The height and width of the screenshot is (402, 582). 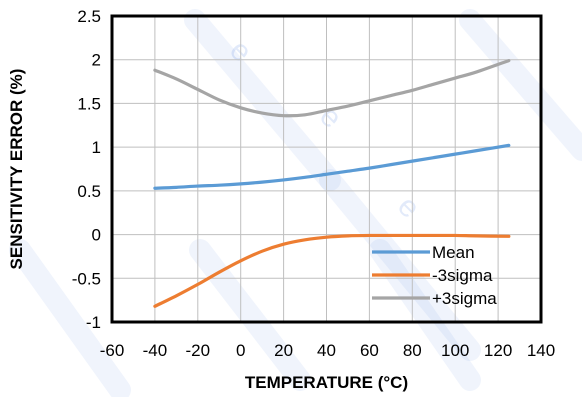 What do you see at coordinates (89, 191) in the screenshot?
I see `y-tick-label: 0.5` at bounding box center [89, 191].